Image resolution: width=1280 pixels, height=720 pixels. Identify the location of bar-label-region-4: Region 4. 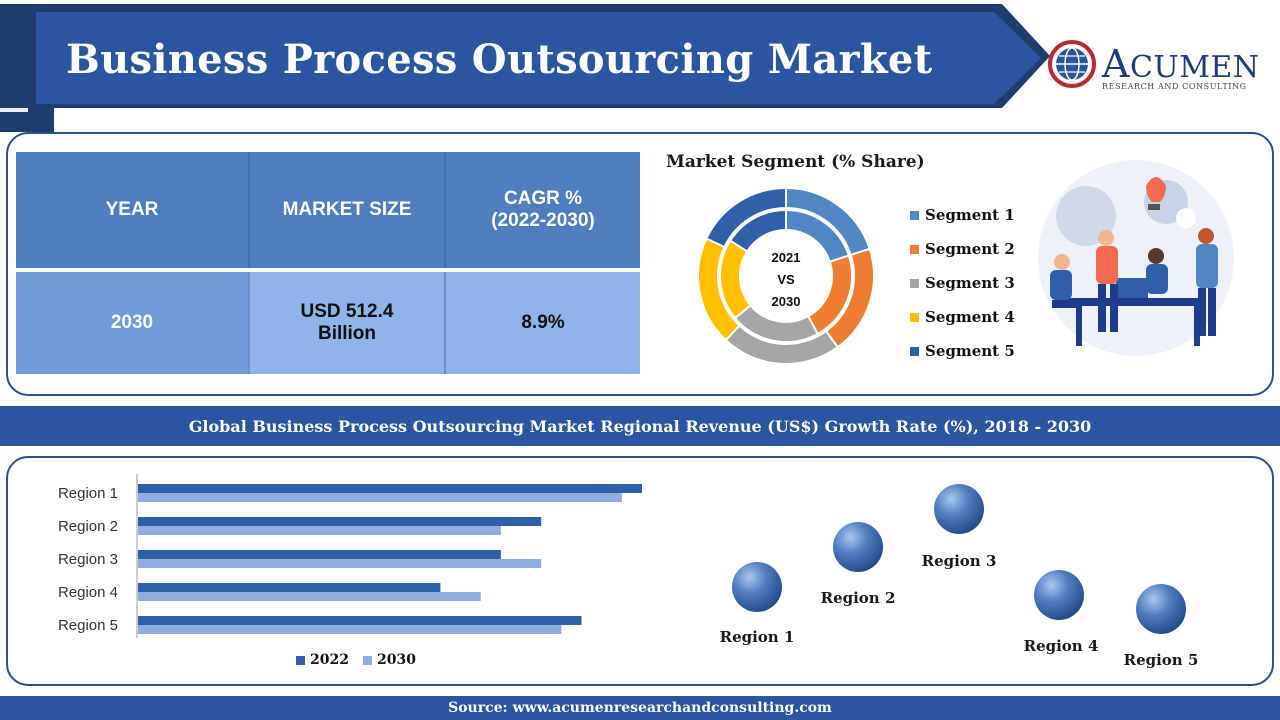
(88, 592).